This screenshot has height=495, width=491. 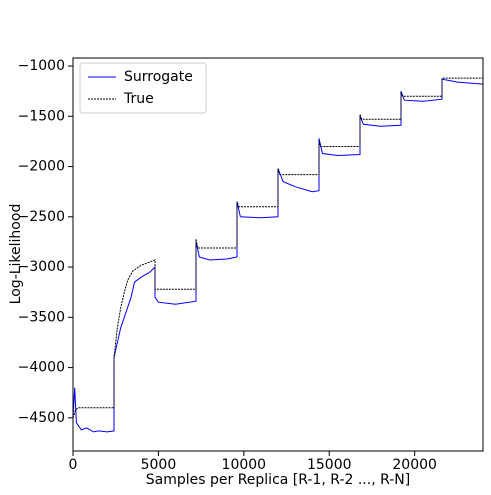 I want to click on y-tick-label: −1000, so click(x=41, y=66).